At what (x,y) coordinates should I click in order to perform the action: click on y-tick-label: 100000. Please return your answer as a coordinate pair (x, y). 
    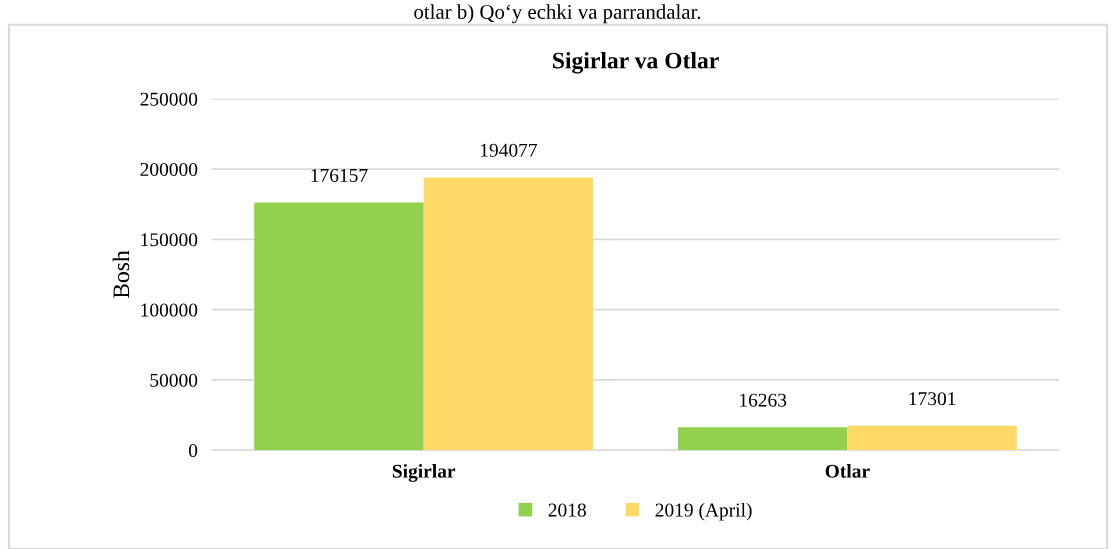
    Looking at the image, I should click on (169, 310).